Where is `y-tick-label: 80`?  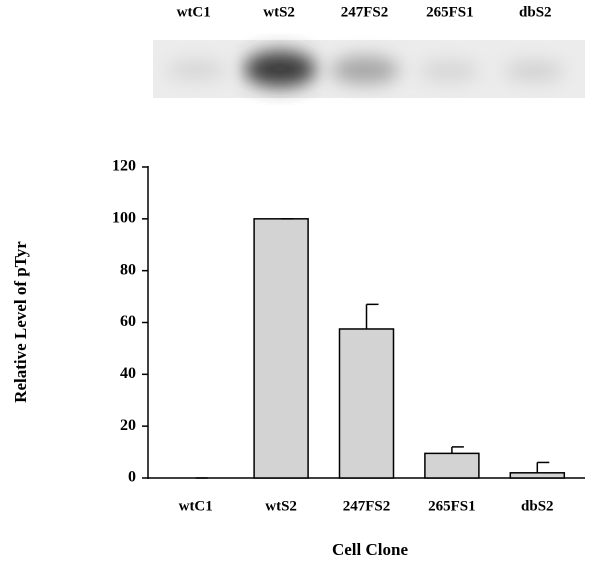
y-tick-label: 80 is located at coordinates (128, 269).